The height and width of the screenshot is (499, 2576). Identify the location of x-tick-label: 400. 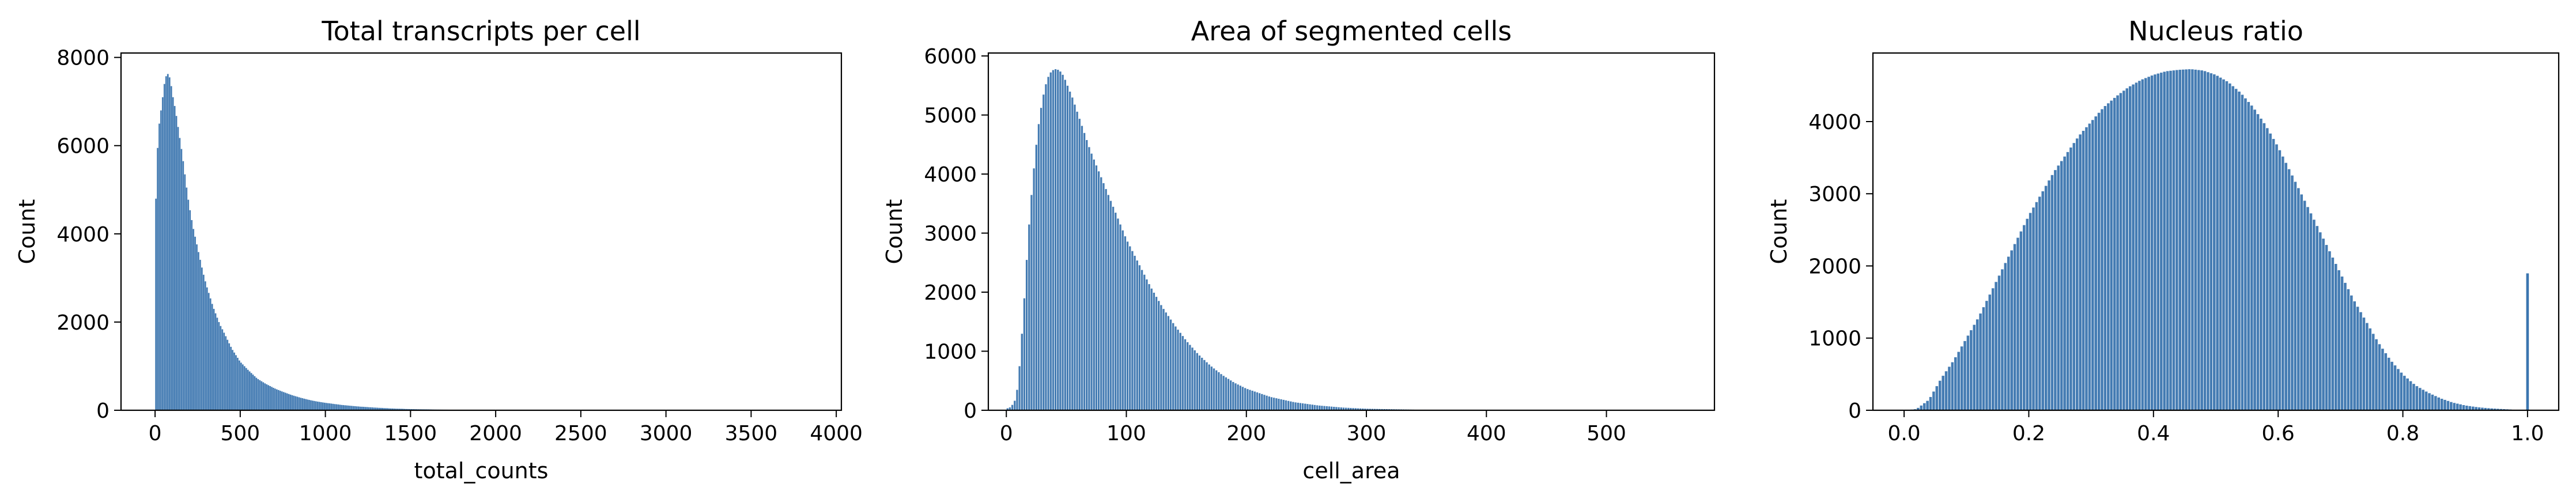
(1486, 434).